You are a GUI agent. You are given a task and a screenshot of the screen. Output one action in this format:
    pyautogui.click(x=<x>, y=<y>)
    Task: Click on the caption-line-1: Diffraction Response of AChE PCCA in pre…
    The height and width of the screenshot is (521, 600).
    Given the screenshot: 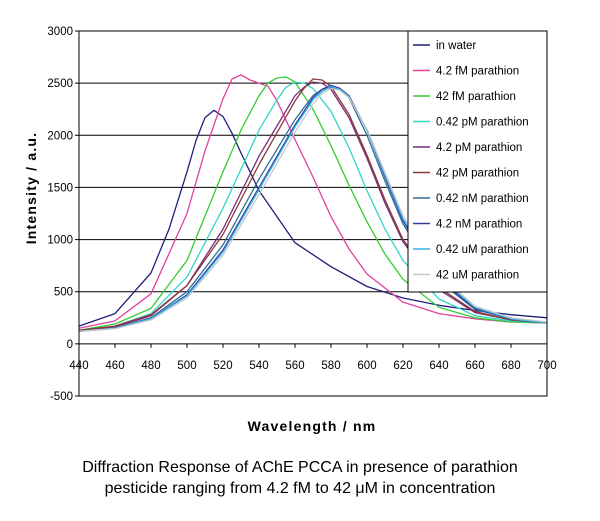 What is the action you would take?
    pyautogui.click(x=300, y=467)
    